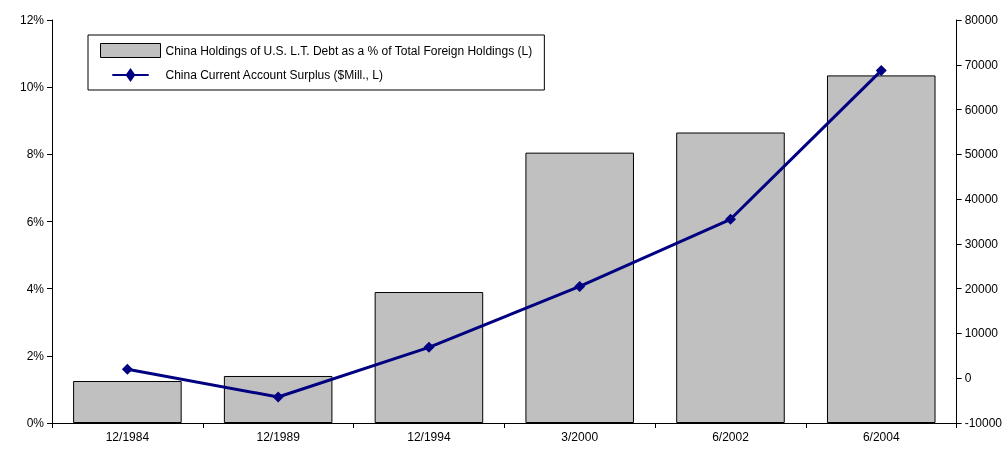 This screenshot has width=1005, height=454. Describe the element at coordinates (429, 437) in the screenshot. I see `x-tick-label: 12/1994` at that location.